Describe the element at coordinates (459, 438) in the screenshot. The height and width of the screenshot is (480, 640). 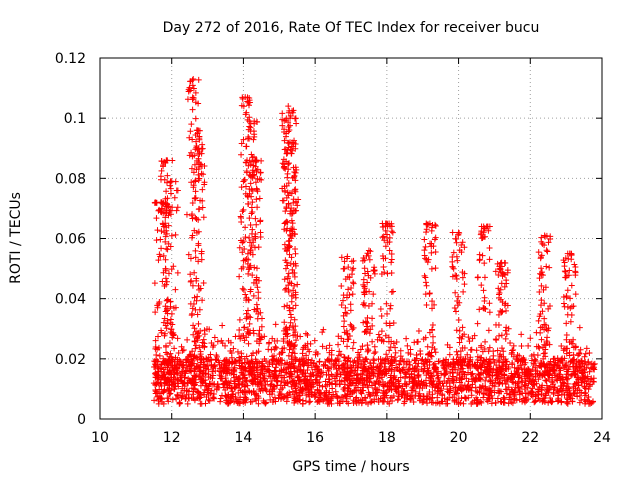
I see `x-tick-label: 20` at that location.